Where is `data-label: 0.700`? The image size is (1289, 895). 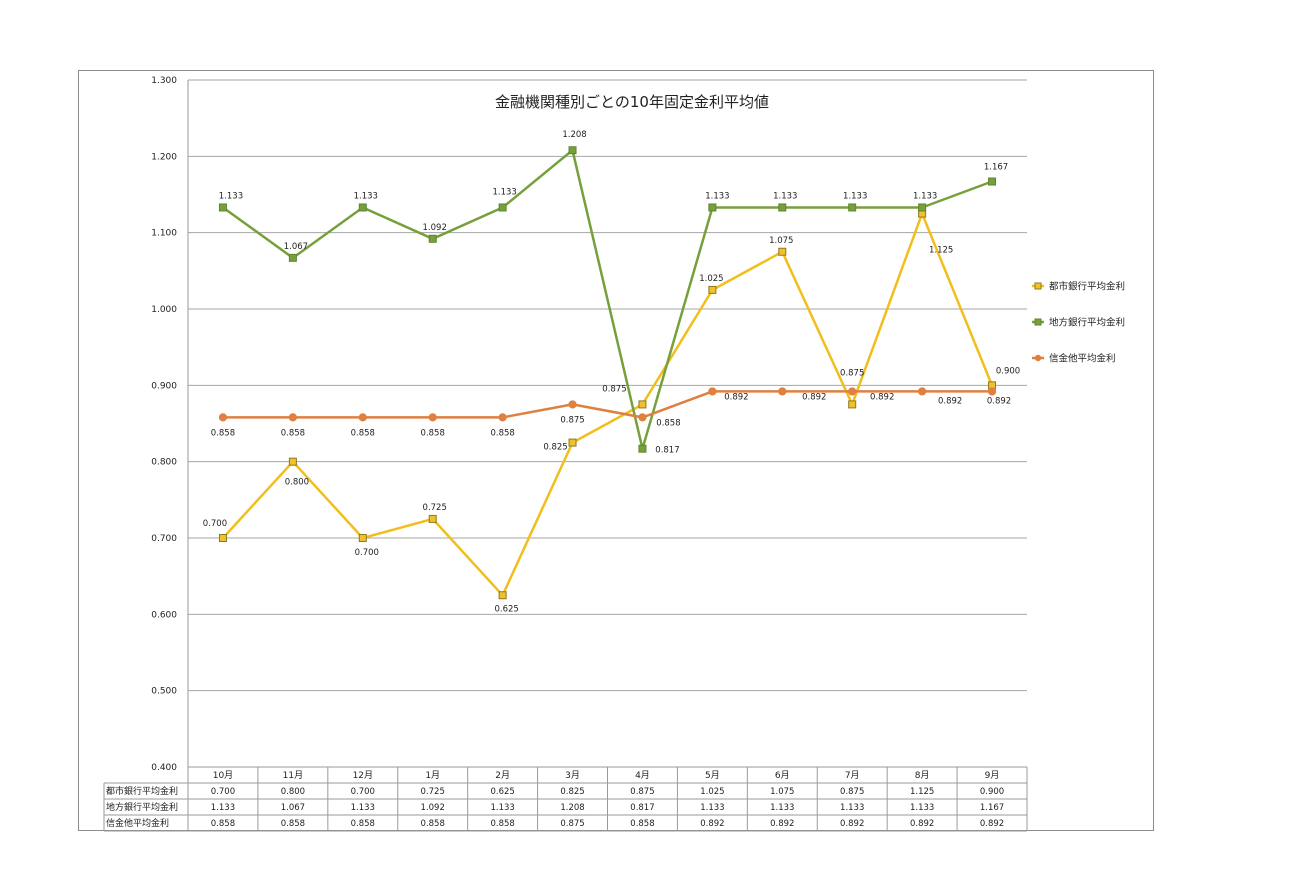 data-label: 0.700 is located at coordinates (367, 553).